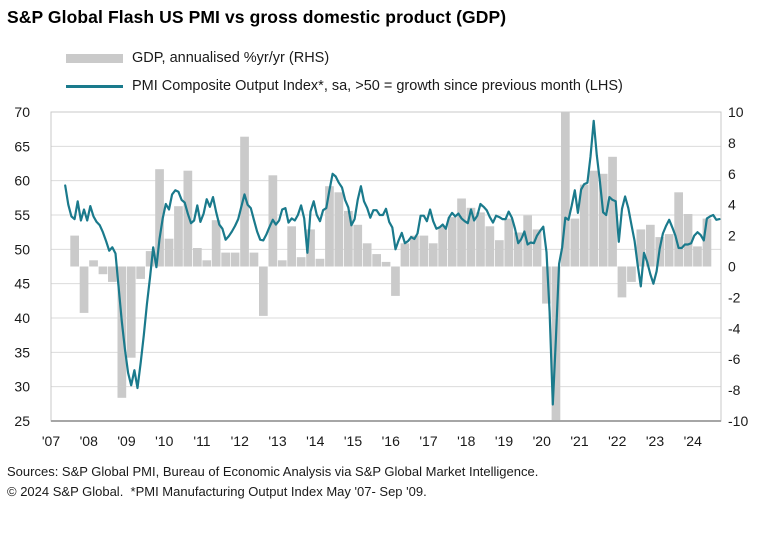 The image size is (773, 533). What do you see at coordinates (277, 441) in the screenshot?
I see `x-axis-label: '13` at bounding box center [277, 441].